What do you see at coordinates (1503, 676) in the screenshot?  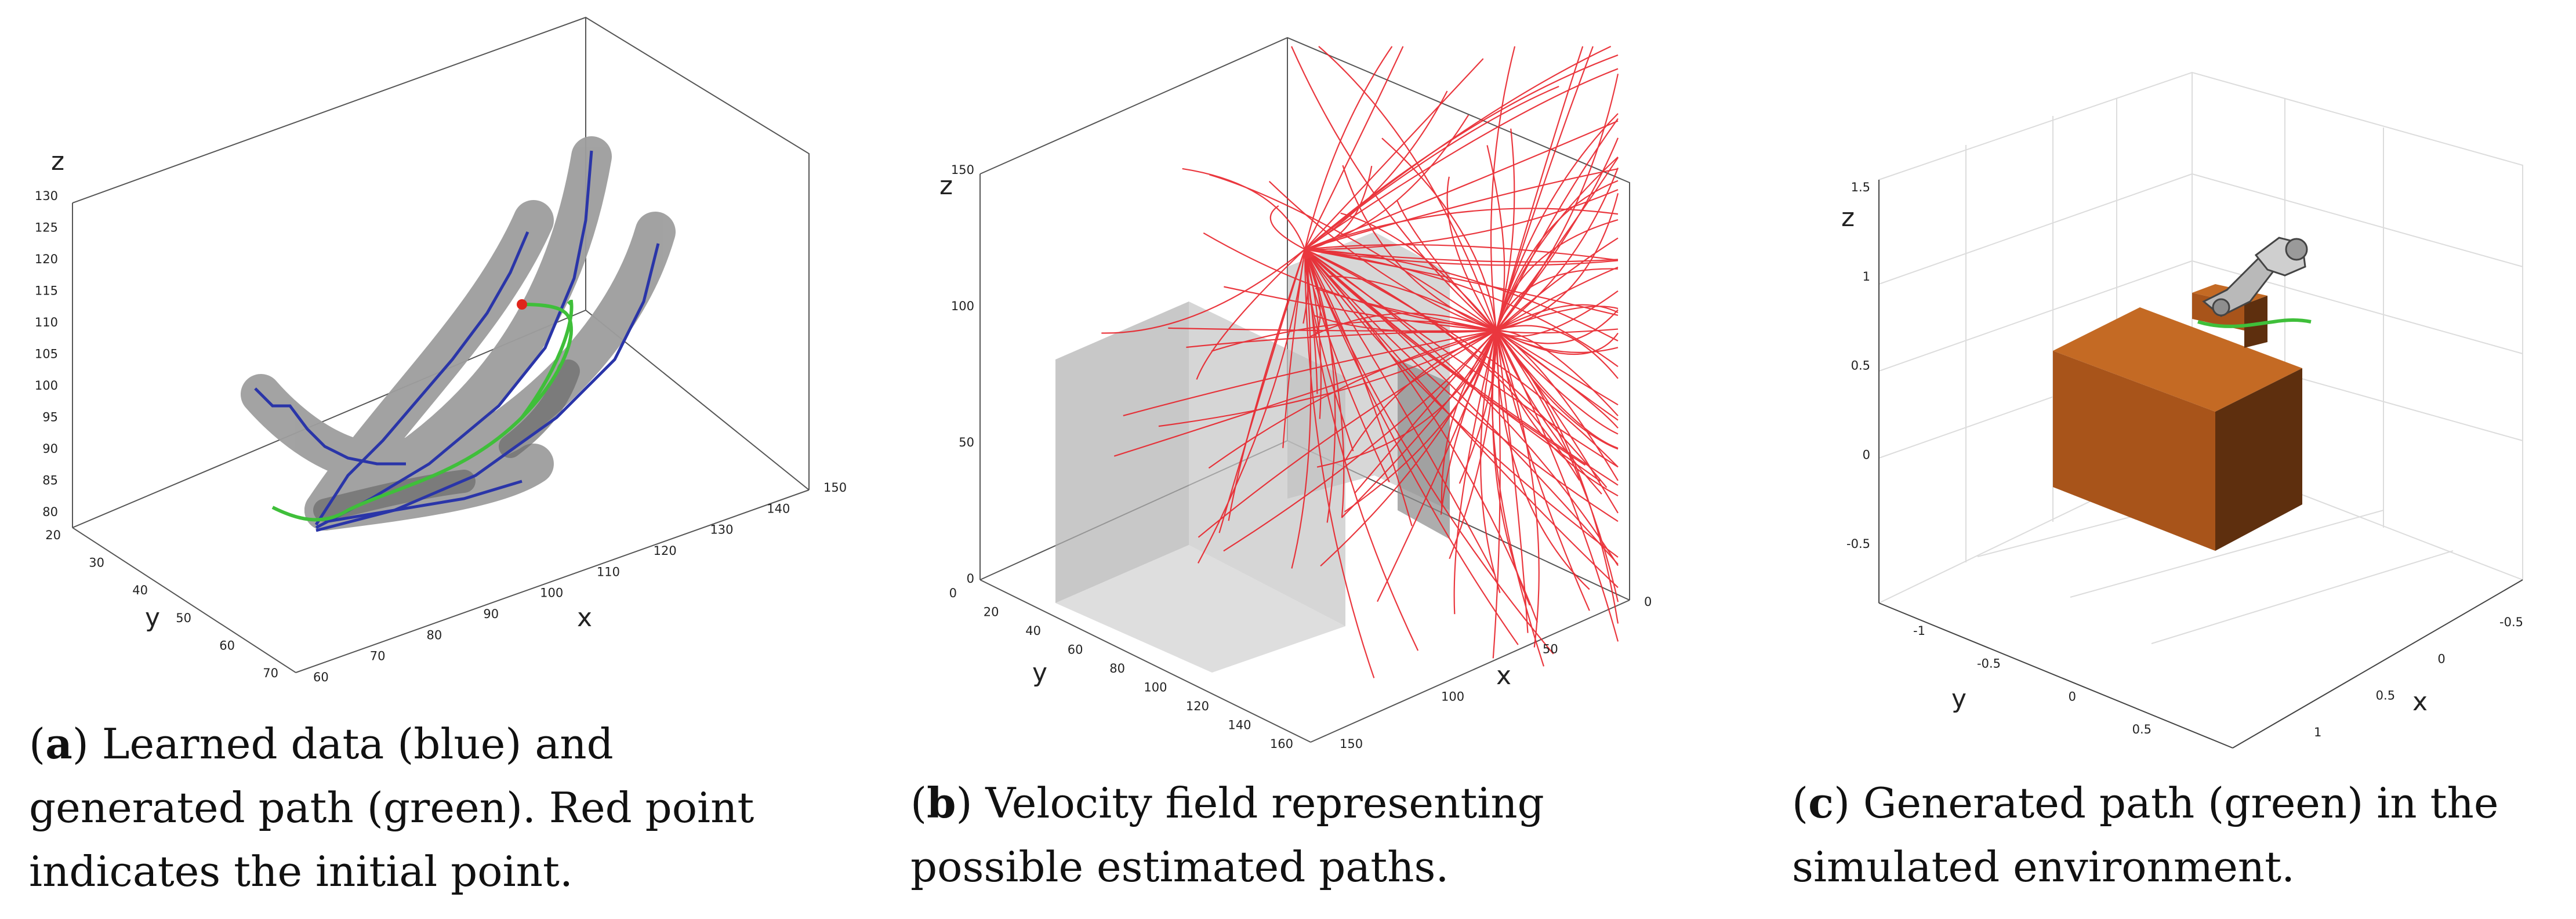 I see `x-axis-label-b: x` at bounding box center [1503, 676].